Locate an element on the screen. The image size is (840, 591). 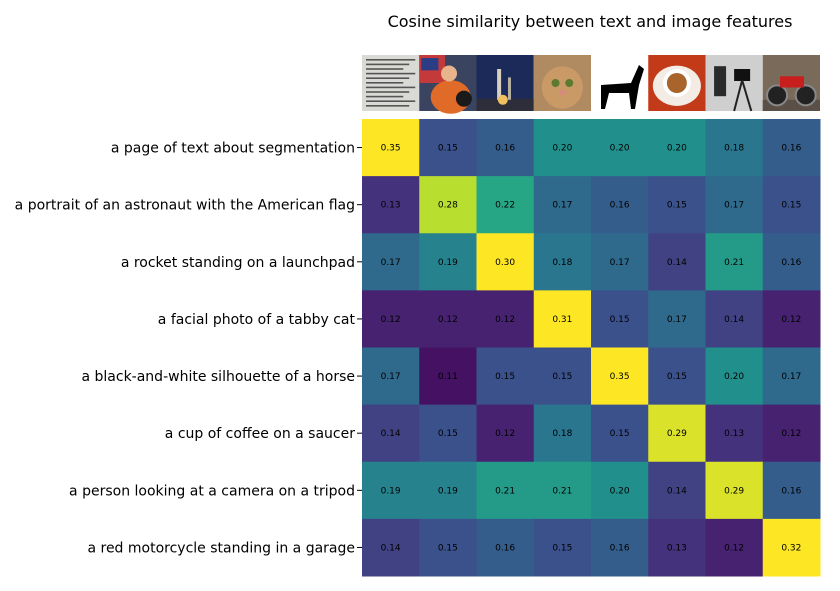
cell-value-label: 0.13 is located at coordinates (734, 434).